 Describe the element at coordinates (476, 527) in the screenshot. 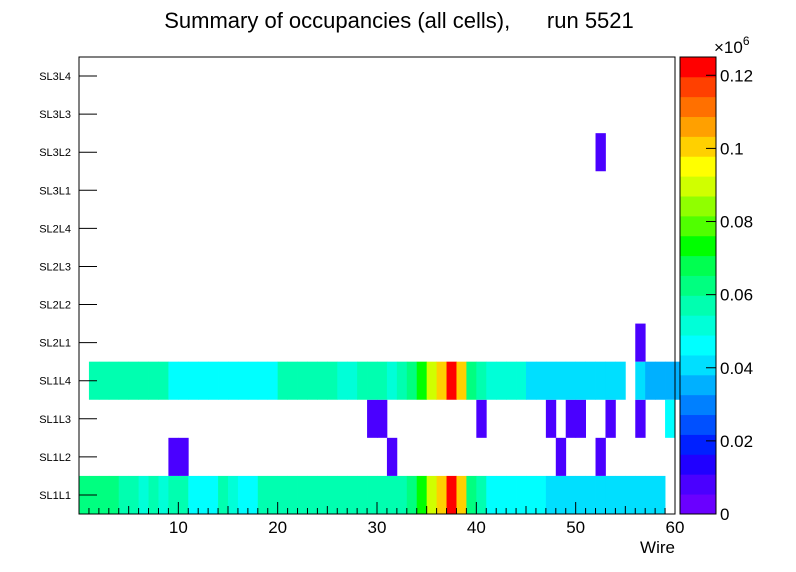

I see `x-tick-label-40: 40` at that location.